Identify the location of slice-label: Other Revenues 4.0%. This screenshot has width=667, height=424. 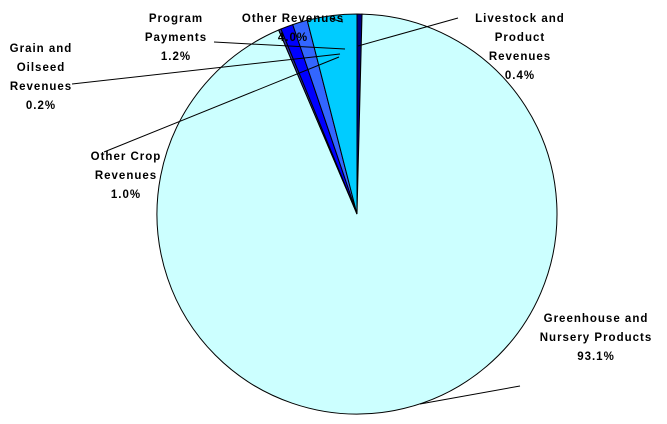
(293, 29).